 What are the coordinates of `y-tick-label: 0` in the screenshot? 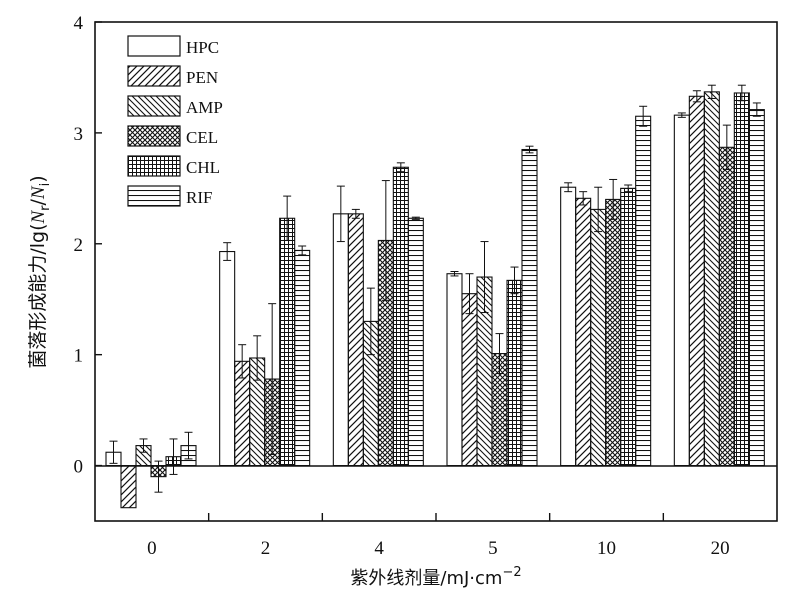 It's located at (79, 467).